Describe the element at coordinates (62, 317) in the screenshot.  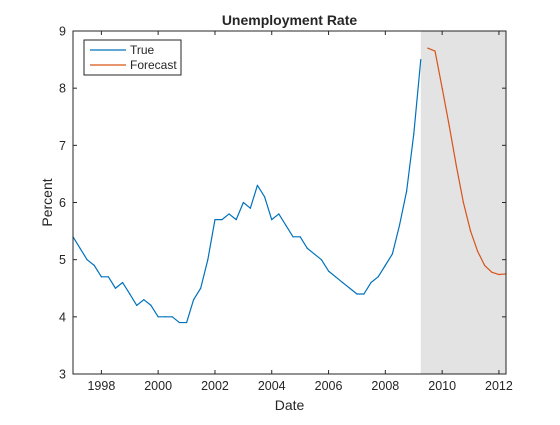
I see `y-tick-label: 4` at that location.